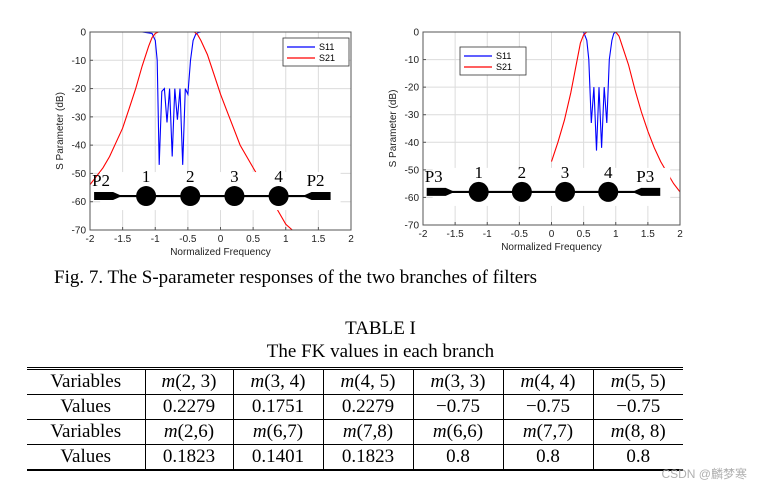  Describe the element at coordinates (86, 457) in the screenshot. I see `row-header-cell: Values` at that location.